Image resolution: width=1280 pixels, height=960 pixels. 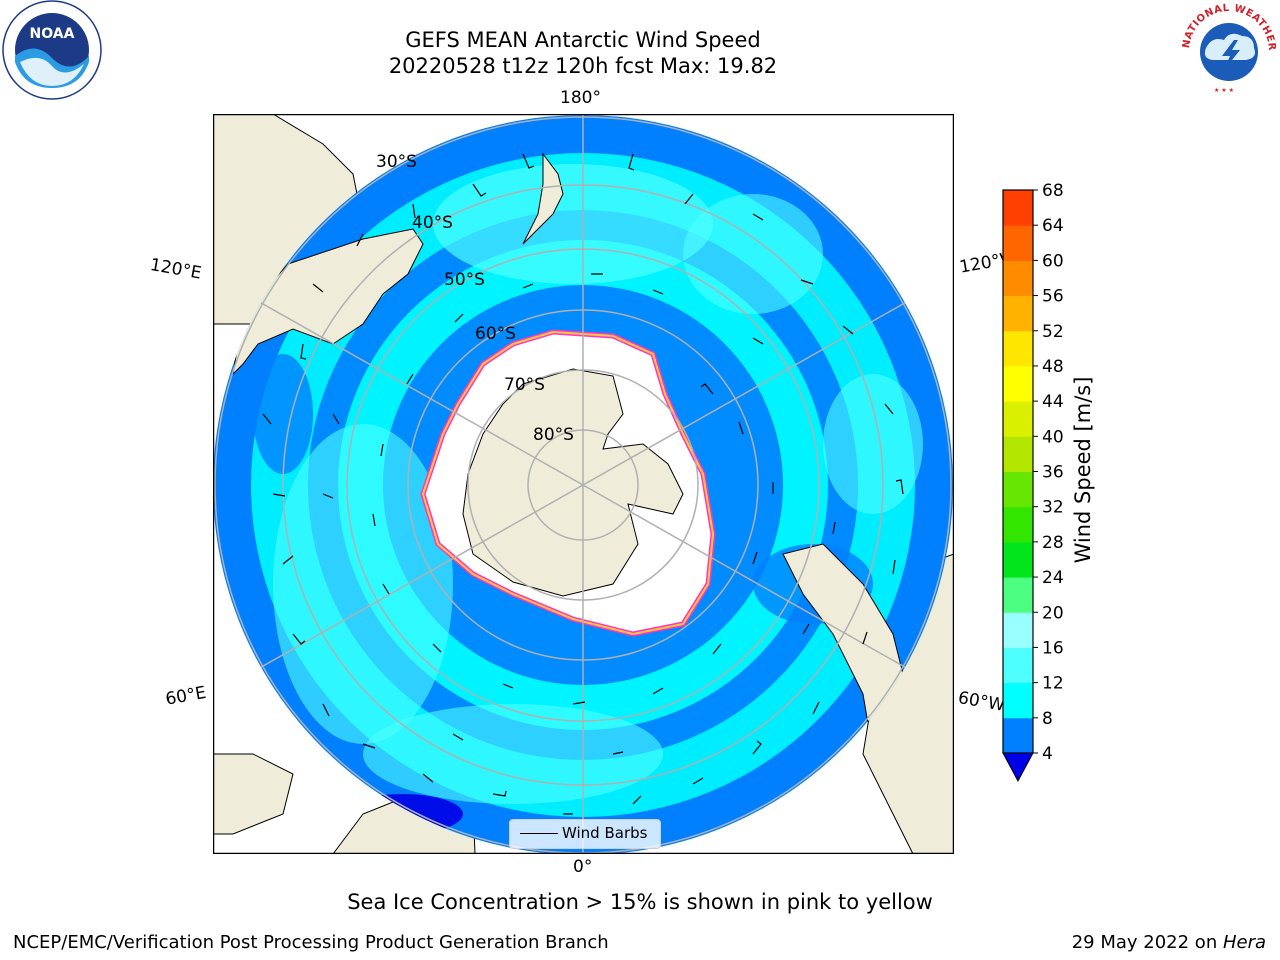 What do you see at coordinates (1053, 367) in the screenshot?
I see `colorbar-tick-label: 48` at bounding box center [1053, 367].